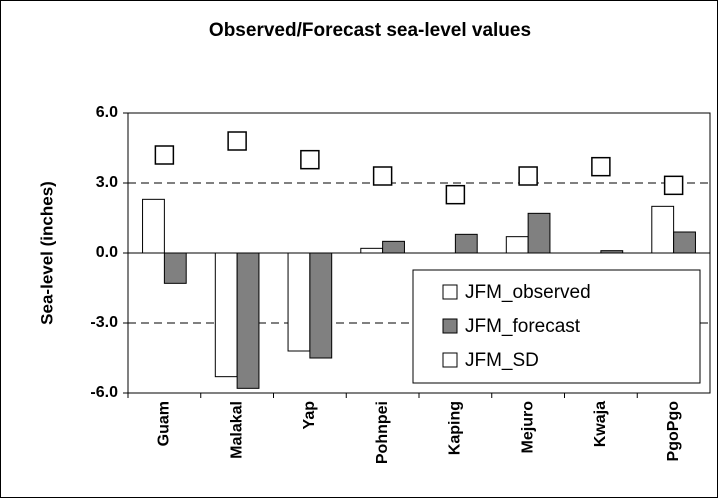  I want to click on y-tick-label: 0.0, so click(107, 252).